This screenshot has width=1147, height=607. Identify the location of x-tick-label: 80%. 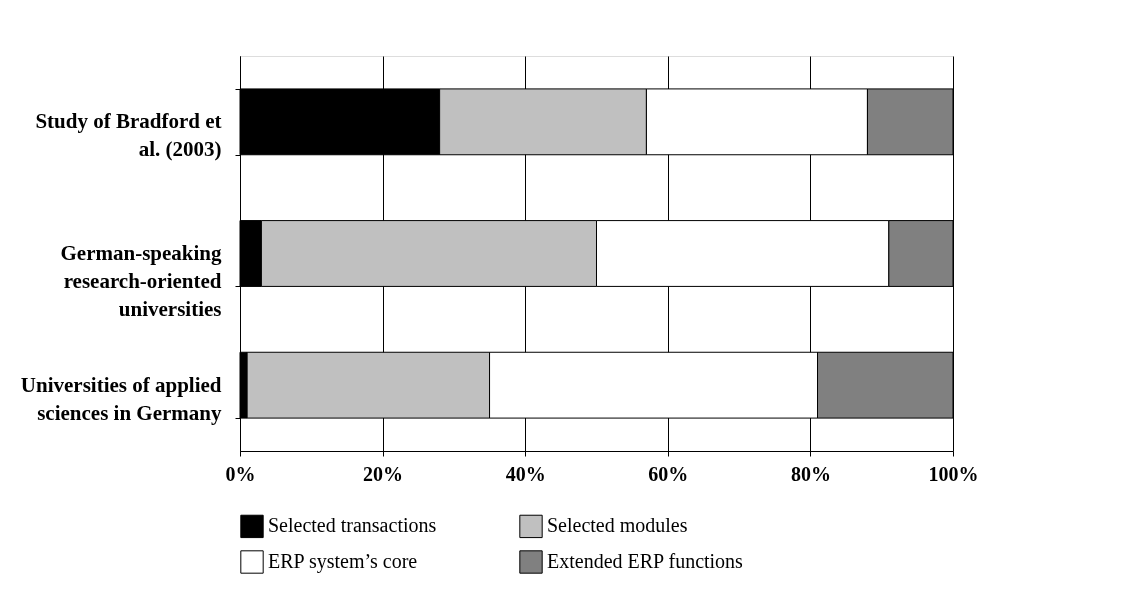
(810, 473).